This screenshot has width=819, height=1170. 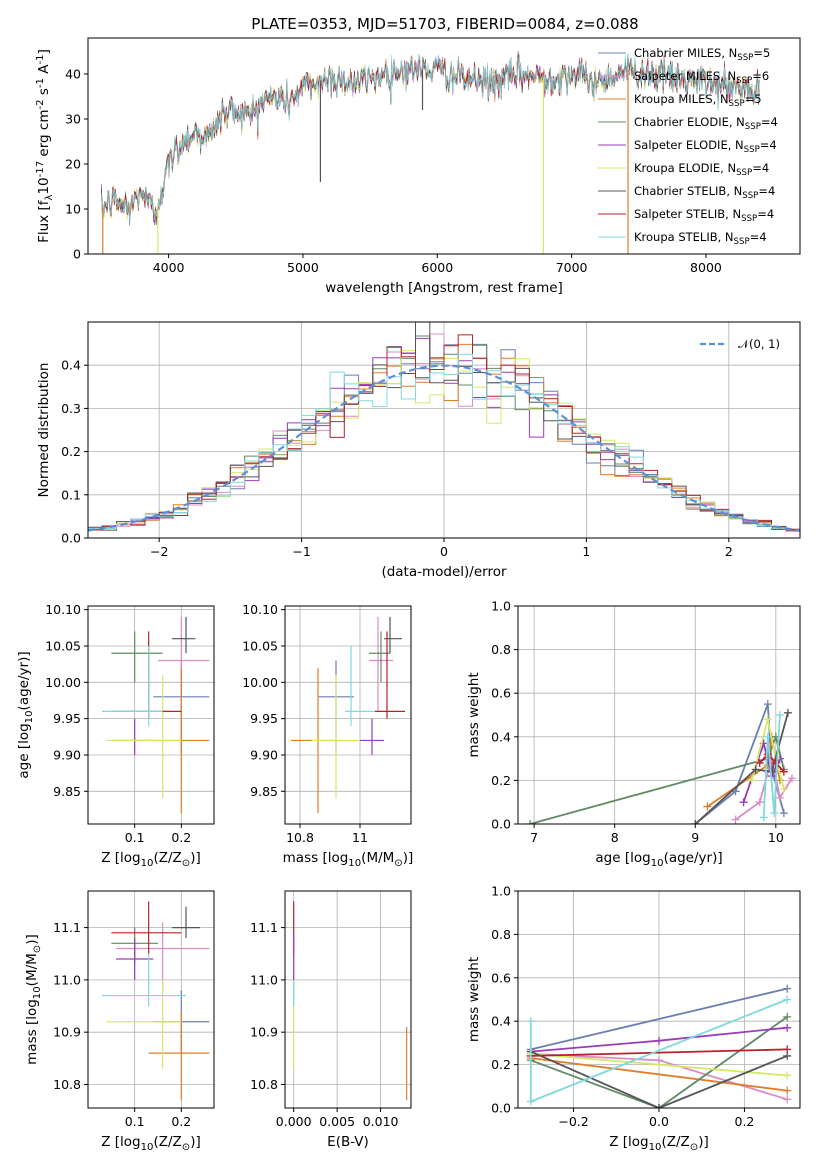 What do you see at coordinates (73, 164) in the screenshot?
I see `y-tick-label: 20` at bounding box center [73, 164].